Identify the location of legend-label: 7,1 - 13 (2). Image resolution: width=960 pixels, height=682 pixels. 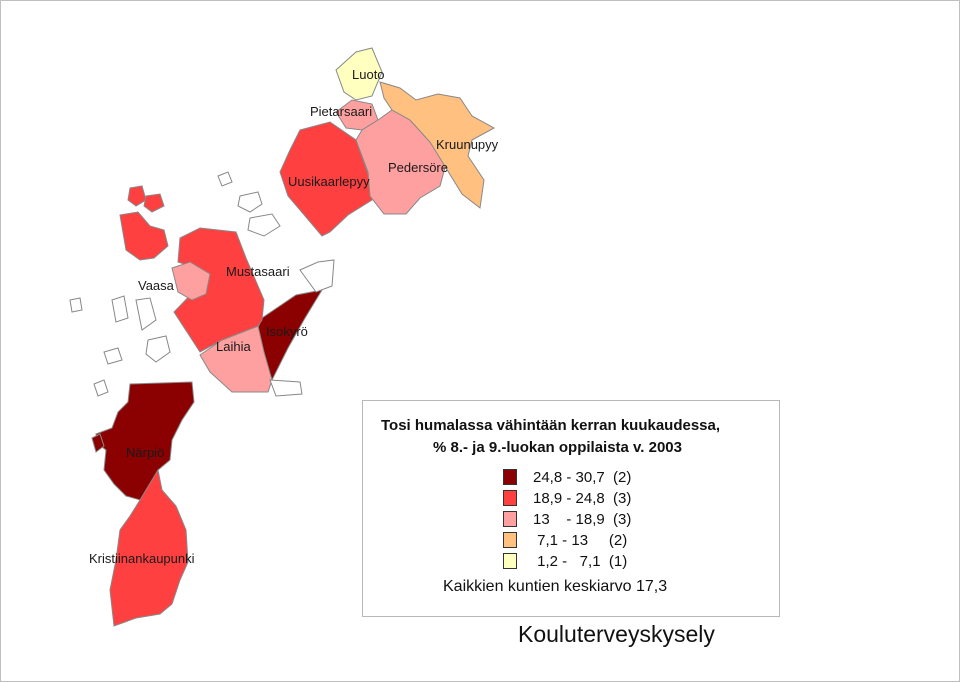
(580, 540).